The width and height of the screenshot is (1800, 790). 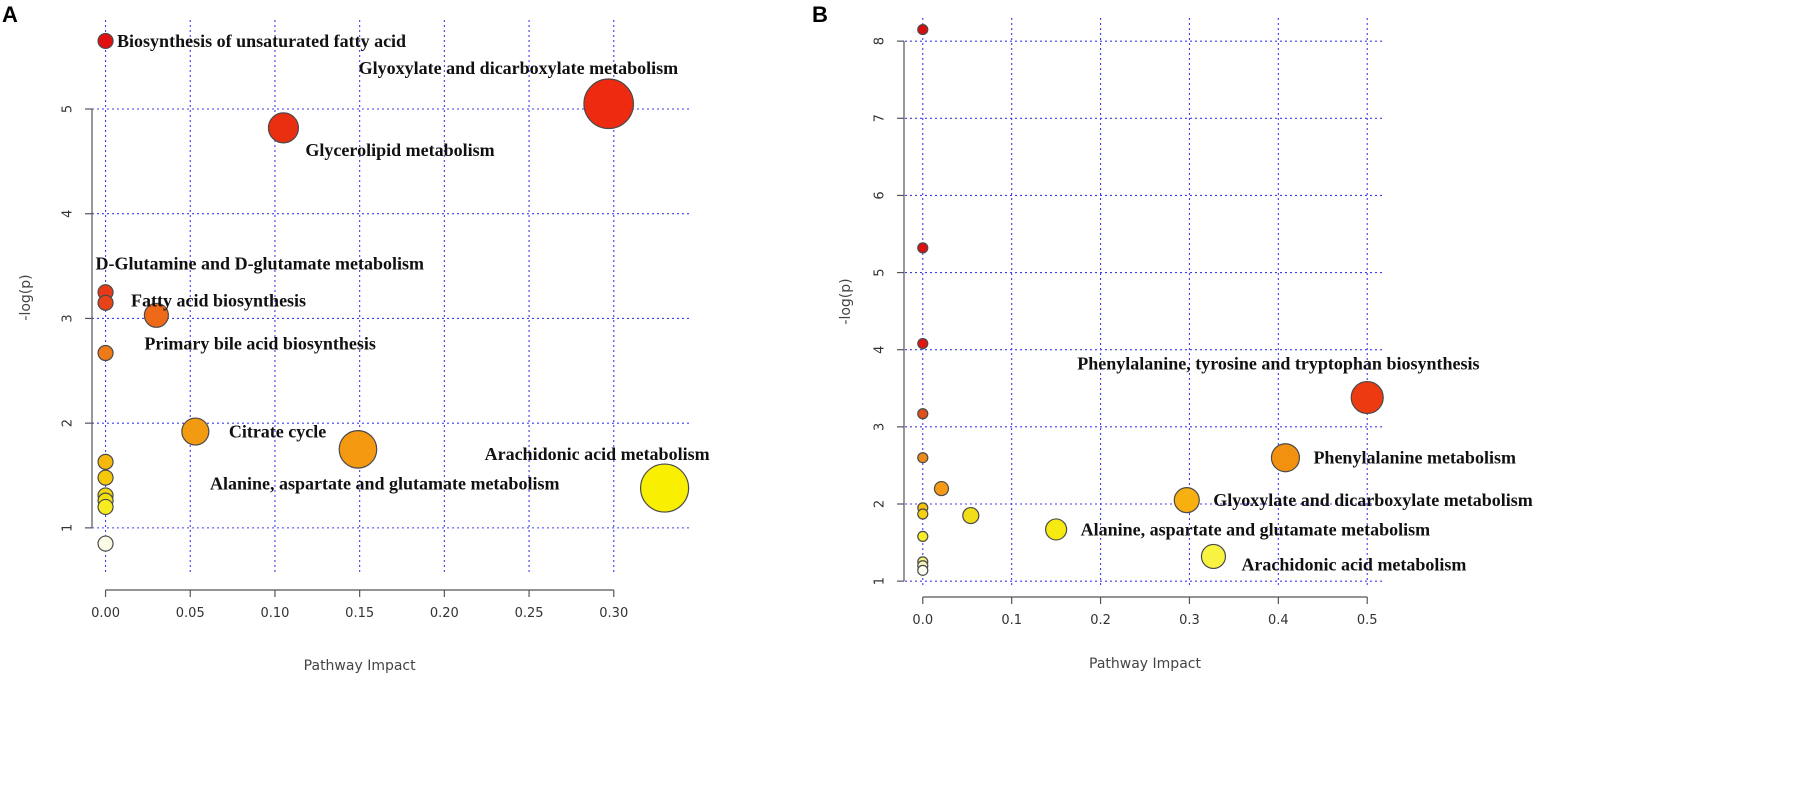 What do you see at coordinates (359, 613) in the screenshot?
I see `x-tick-label: 0.15` at bounding box center [359, 613].